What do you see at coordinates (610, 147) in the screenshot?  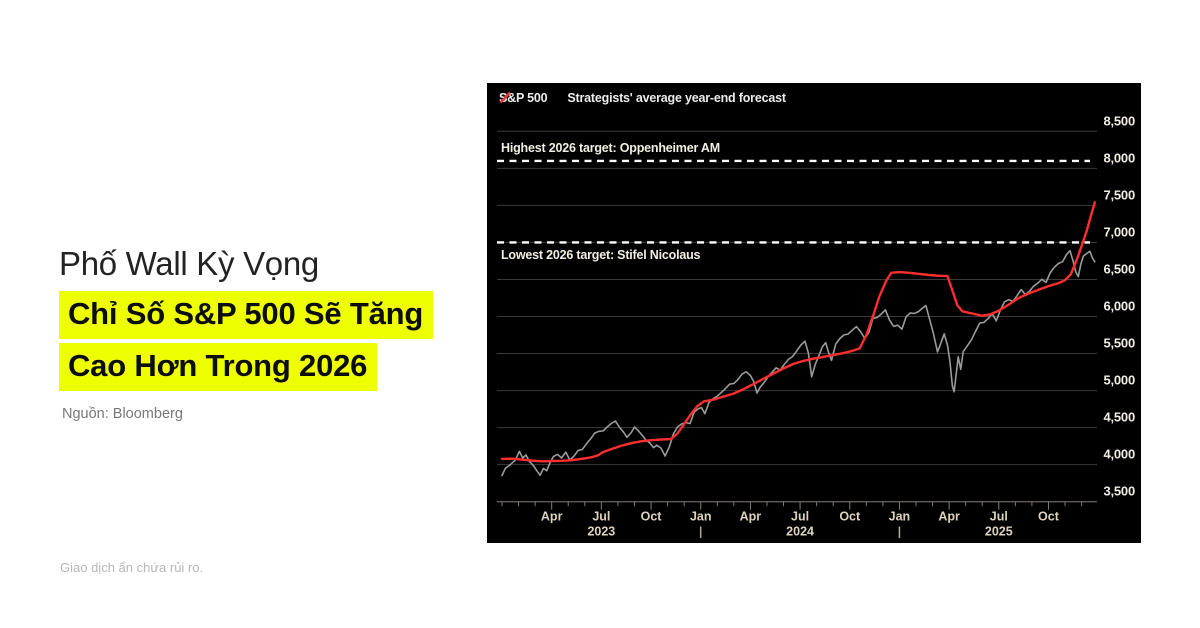 I see `highest-target-label: Highest 2026 target: Oppenheimer AM` at bounding box center [610, 147].